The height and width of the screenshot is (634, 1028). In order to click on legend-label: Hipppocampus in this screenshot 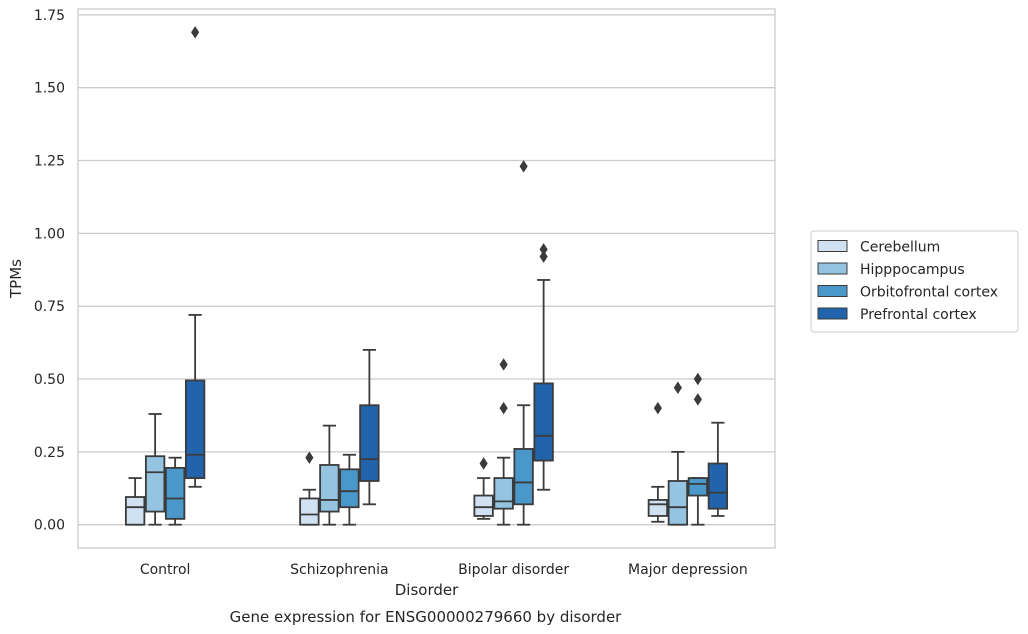, I will do `click(912, 270)`.